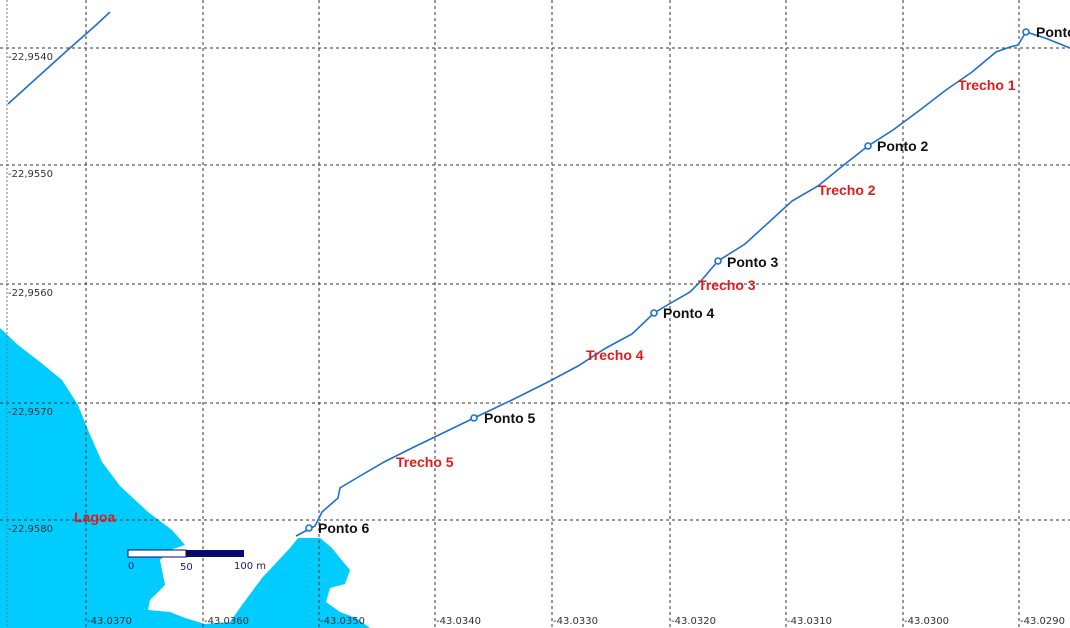 This screenshot has width=1070, height=628. I want to click on scale-bar: 0 50 100 m, so click(196, 561).